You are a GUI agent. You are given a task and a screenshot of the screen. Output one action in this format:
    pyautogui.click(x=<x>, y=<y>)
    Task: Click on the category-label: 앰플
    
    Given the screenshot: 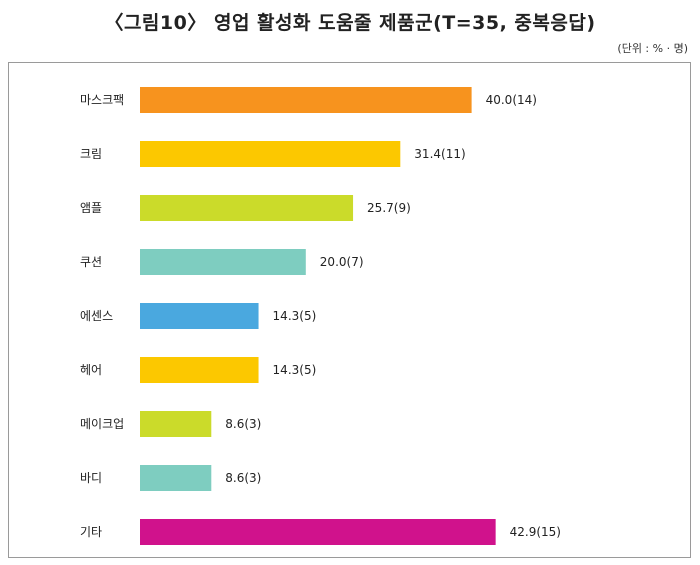 What is the action you would take?
    pyautogui.click(x=91, y=208)
    